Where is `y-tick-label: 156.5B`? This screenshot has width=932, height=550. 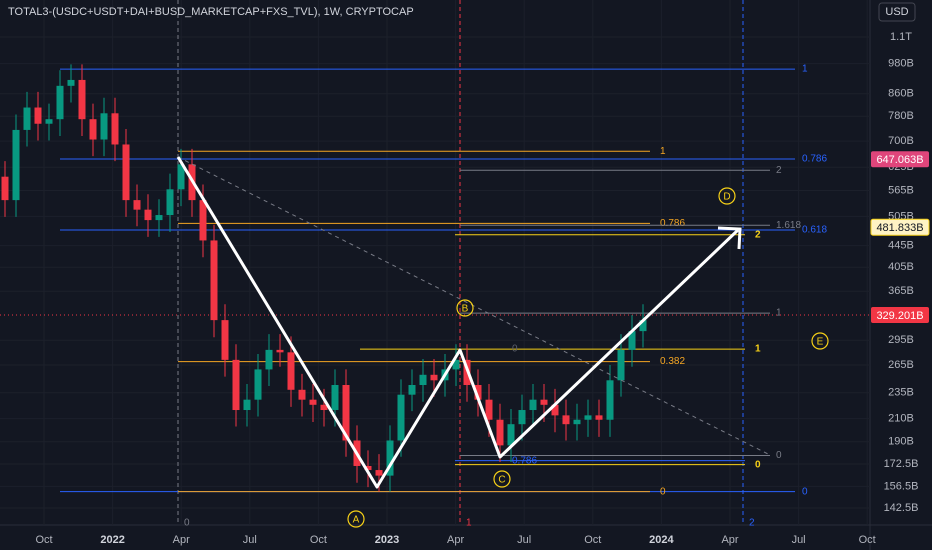
y-tick-label: 156.5B is located at coordinates (901, 486).